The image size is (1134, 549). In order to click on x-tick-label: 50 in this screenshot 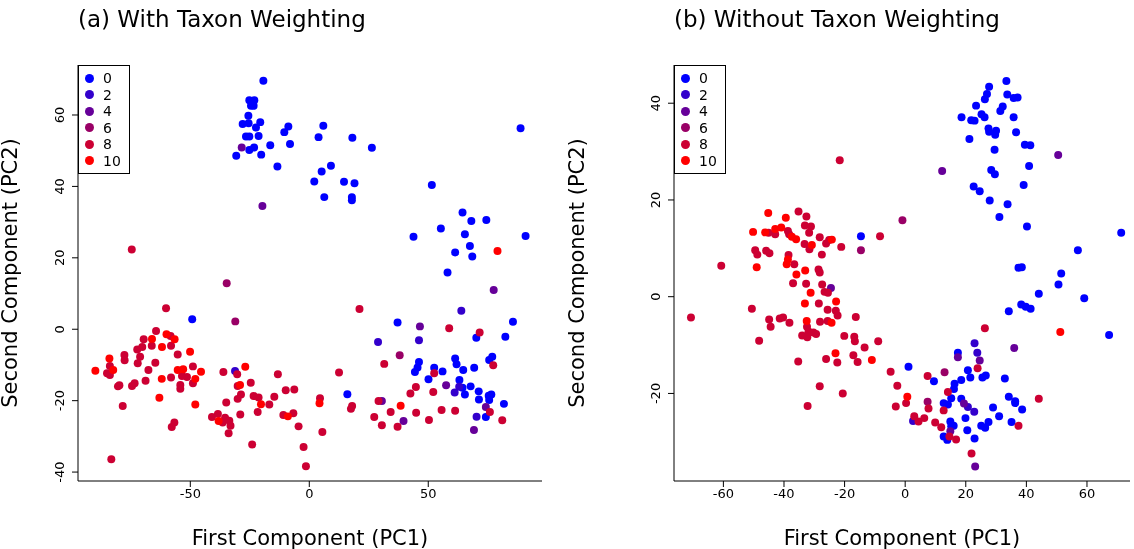, I will do `click(428, 494)`.